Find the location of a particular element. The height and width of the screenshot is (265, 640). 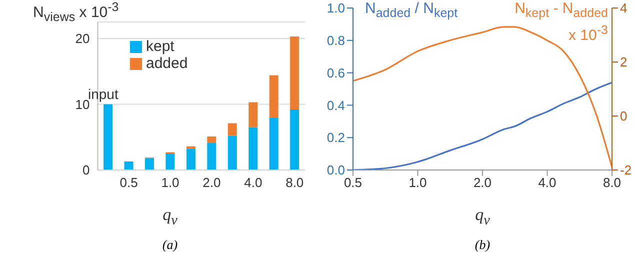

y2-tick-label: -2 is located at coordinates (626, 170).